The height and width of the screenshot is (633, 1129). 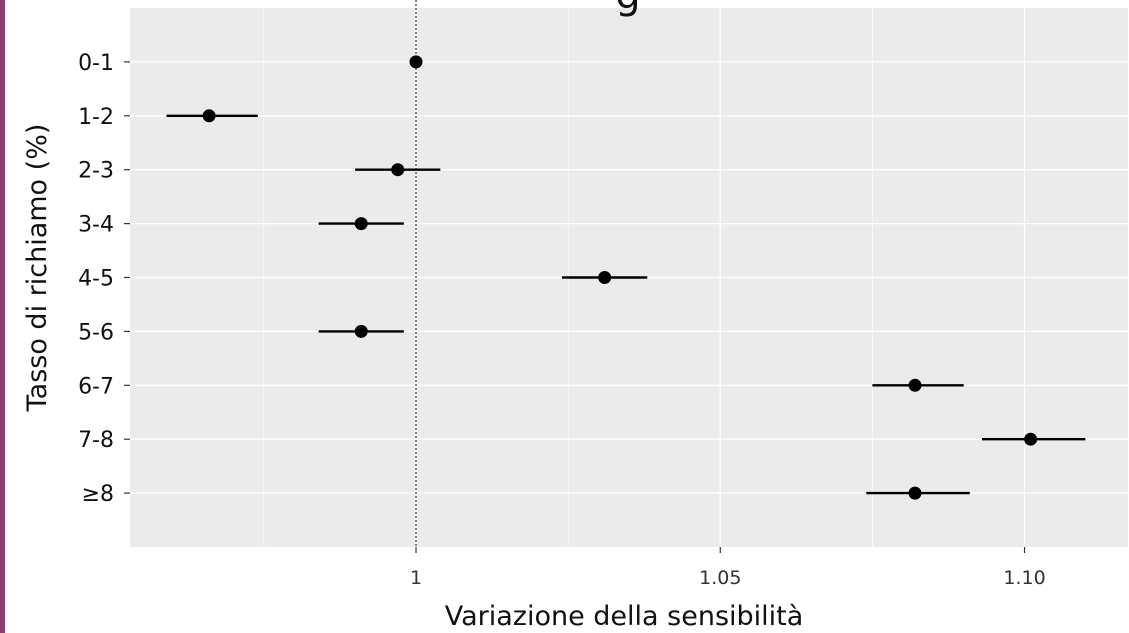 I want to click on x-tick-labels: 1 1.05 1.10, so click(x=728, y=568).